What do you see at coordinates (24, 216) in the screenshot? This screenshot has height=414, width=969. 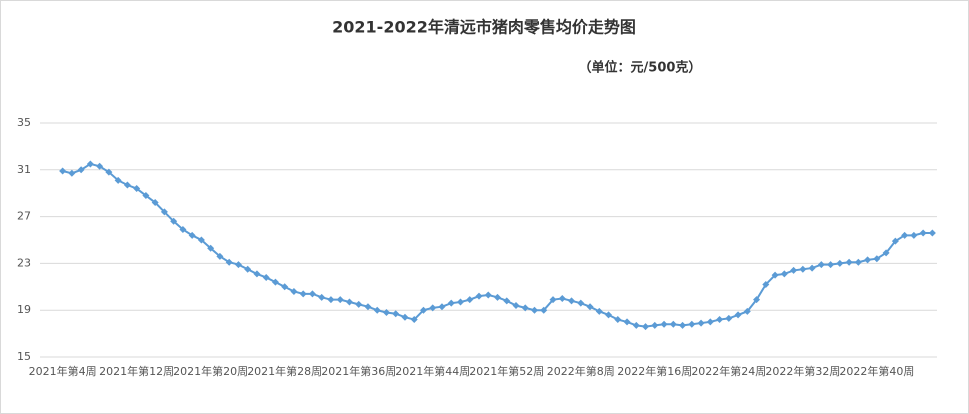 I see `y-tick-label: 27` at bounding box center [24, 216].